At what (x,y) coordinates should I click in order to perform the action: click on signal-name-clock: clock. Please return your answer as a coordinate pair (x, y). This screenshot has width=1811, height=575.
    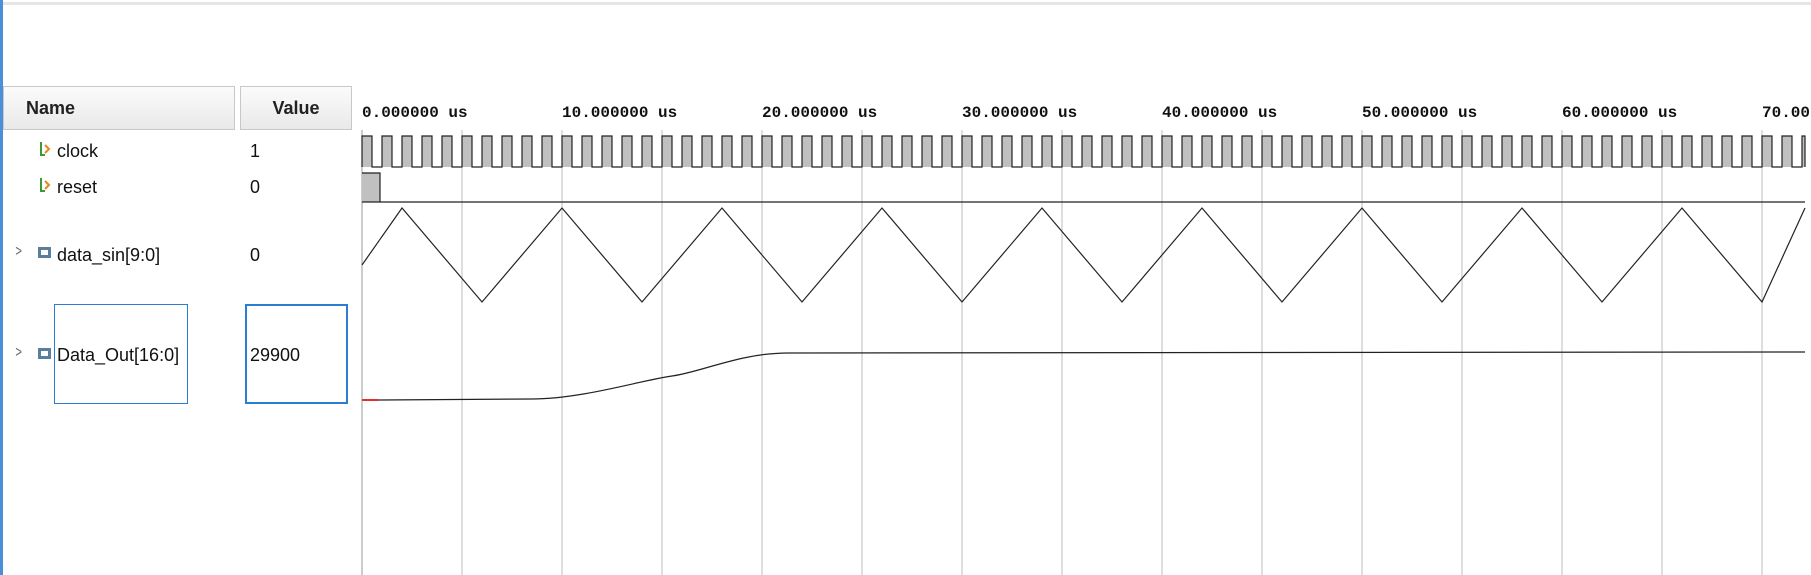
    Looking at the image, I should click on (78, 151).